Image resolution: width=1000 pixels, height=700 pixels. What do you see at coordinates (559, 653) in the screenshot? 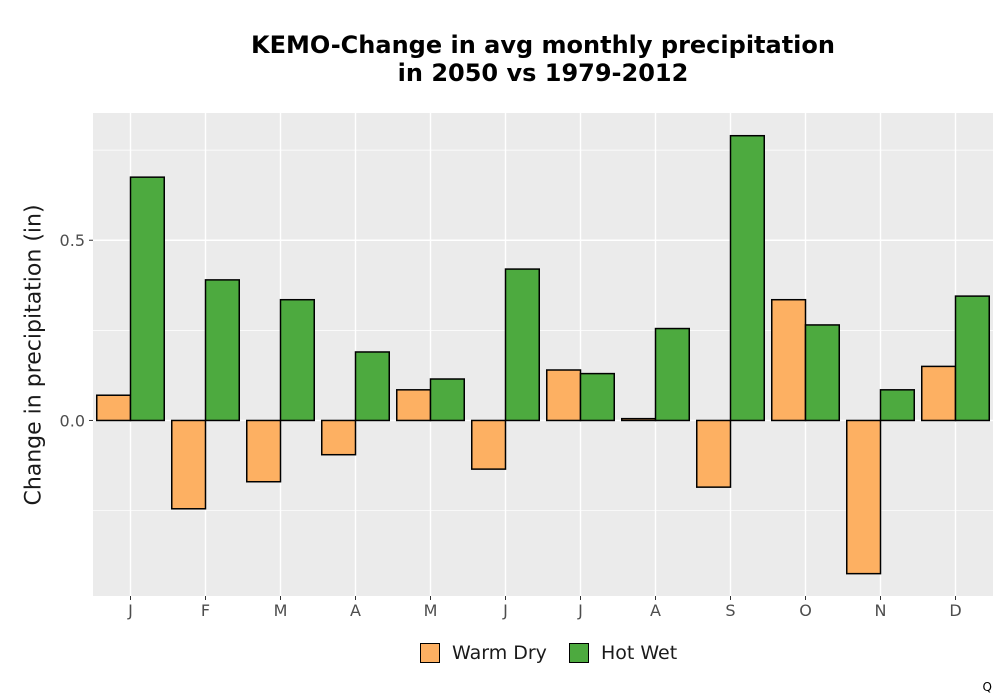
I see `legend: Warm Dry Hot Wet` at bounding box center [559, 653].